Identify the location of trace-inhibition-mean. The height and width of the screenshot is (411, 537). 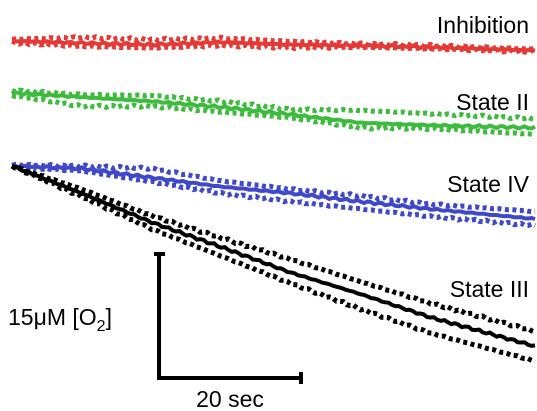
(273, 45).